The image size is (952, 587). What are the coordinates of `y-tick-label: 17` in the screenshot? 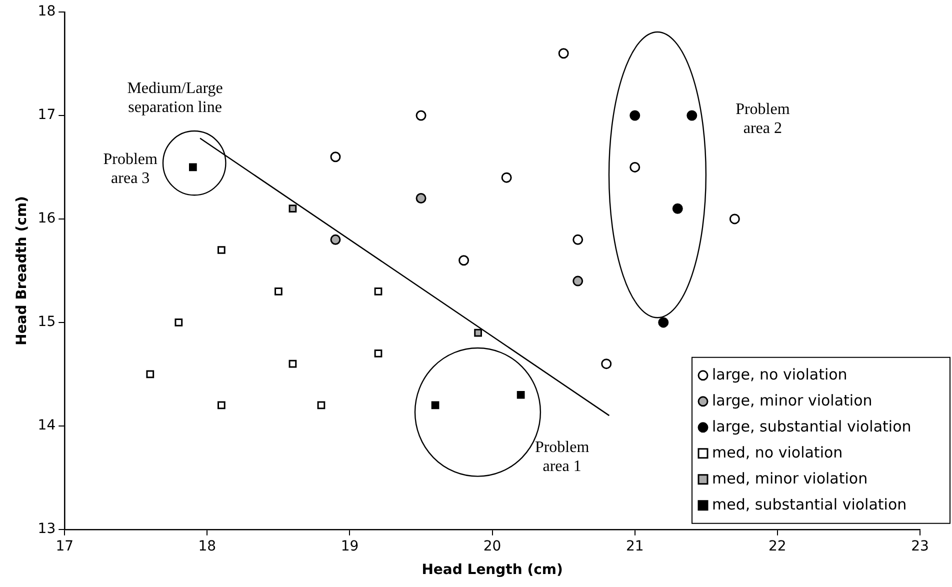 It's located at (47, 115).